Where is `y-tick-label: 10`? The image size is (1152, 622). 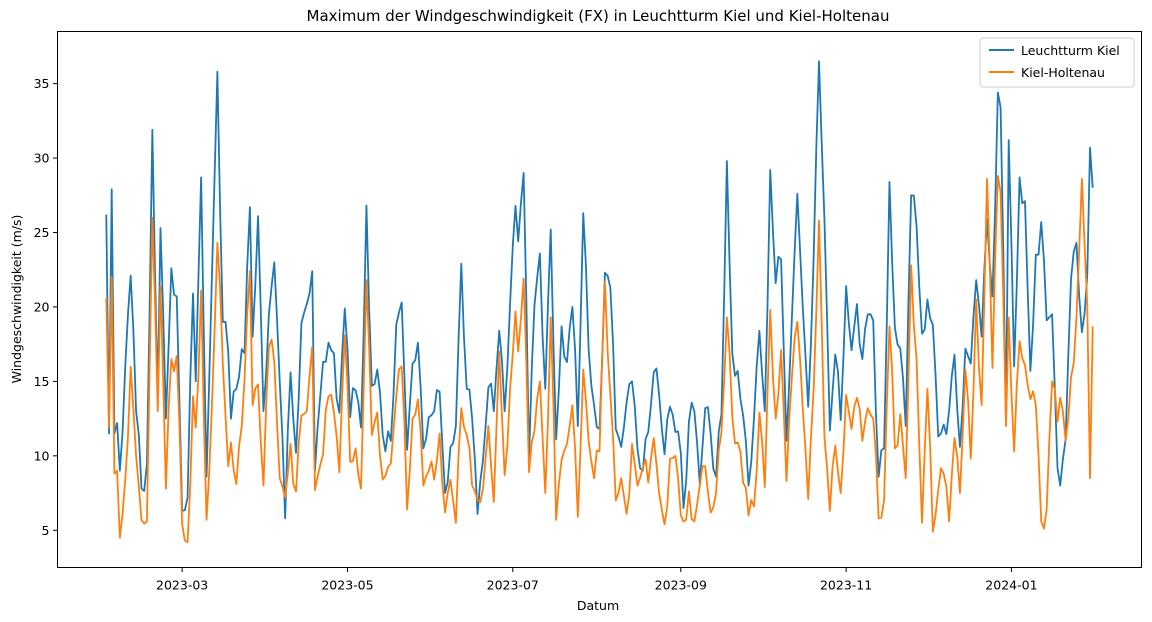 y-tick-label: 10 is located at coordinates (42, 455).